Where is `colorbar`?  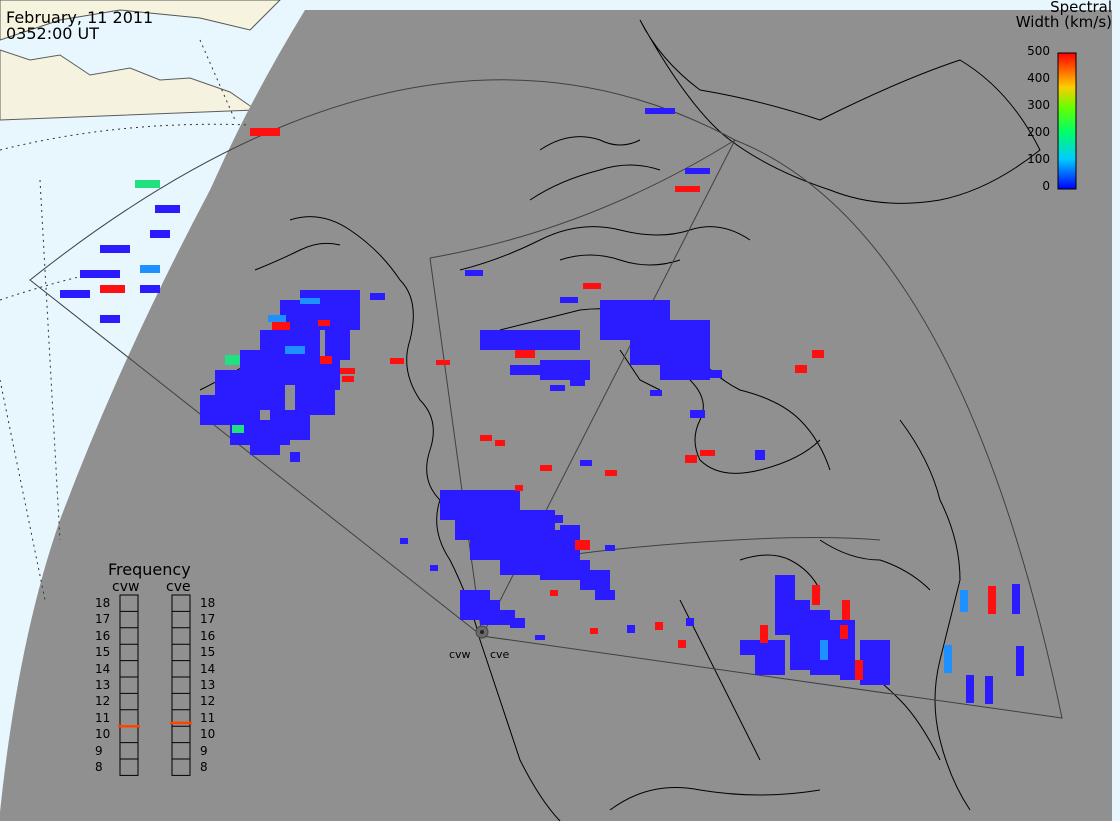
colorbar is located at coordinates (1067, 121).